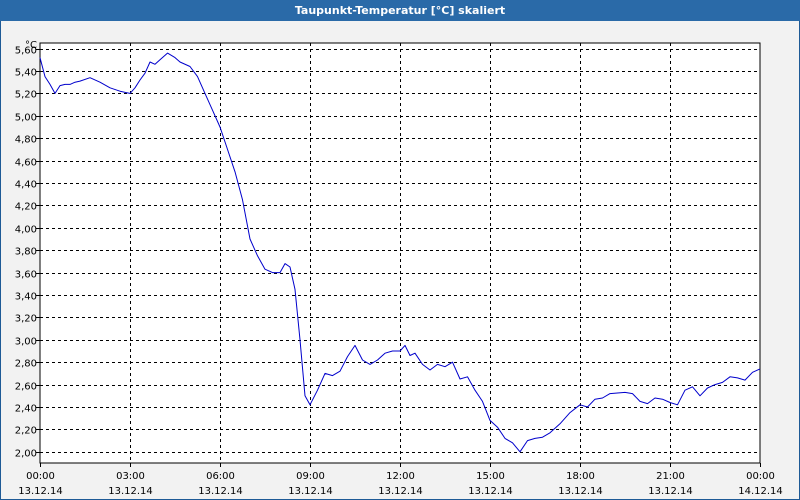 The image size is (800, 500). Describe the element at coordinates (400, 476) in the screenshot. I see `x-tick-time-label: 12:00` at that location.